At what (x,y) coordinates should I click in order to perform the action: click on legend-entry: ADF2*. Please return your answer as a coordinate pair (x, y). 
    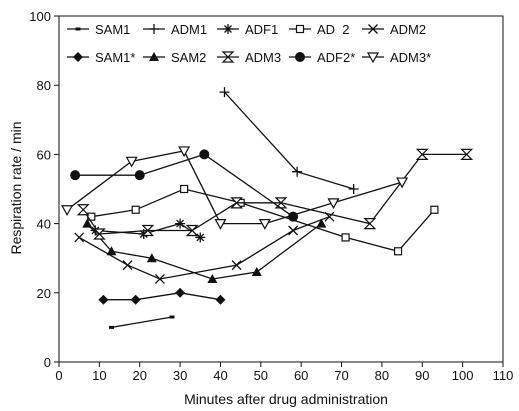
    Looking at the image, I should click on (322, 57).